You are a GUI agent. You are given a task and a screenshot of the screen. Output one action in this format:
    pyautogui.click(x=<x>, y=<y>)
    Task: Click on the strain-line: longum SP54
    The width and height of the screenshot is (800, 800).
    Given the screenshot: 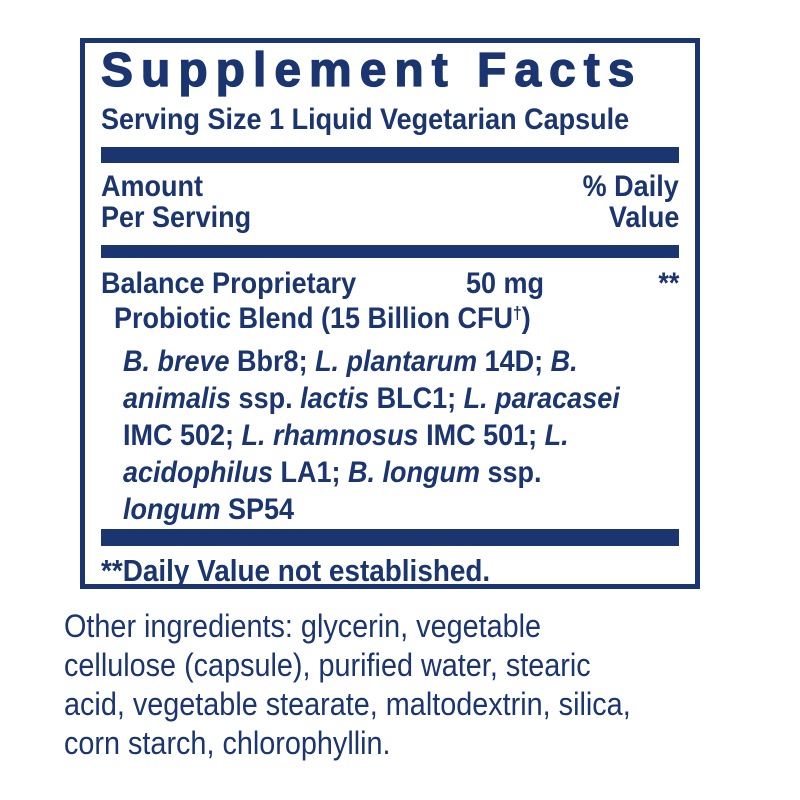 What is the action you would take?
    pyautogui.click(x=209, y=509)
    